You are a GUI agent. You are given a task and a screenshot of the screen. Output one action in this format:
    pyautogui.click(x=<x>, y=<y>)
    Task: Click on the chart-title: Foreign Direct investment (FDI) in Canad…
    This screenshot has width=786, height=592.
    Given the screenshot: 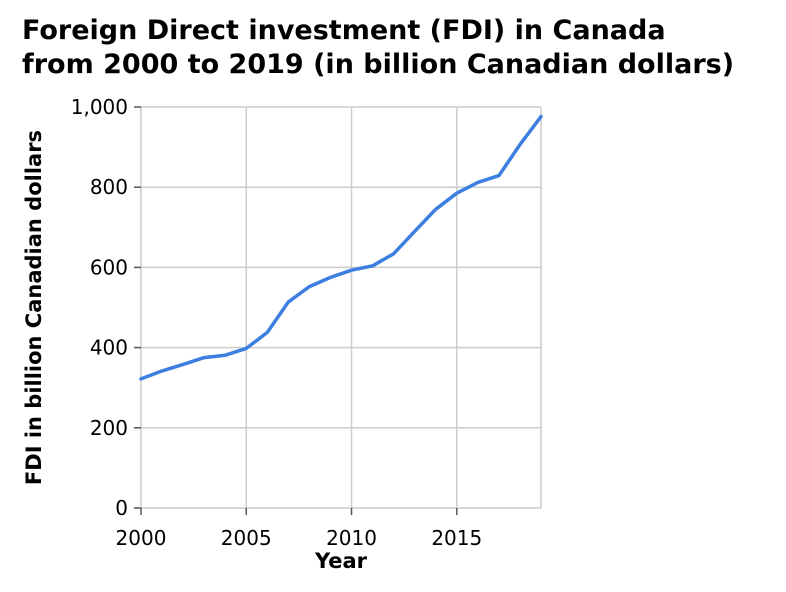 What is the action you would take?
    pyautogui.click(x=397, y=48)
    